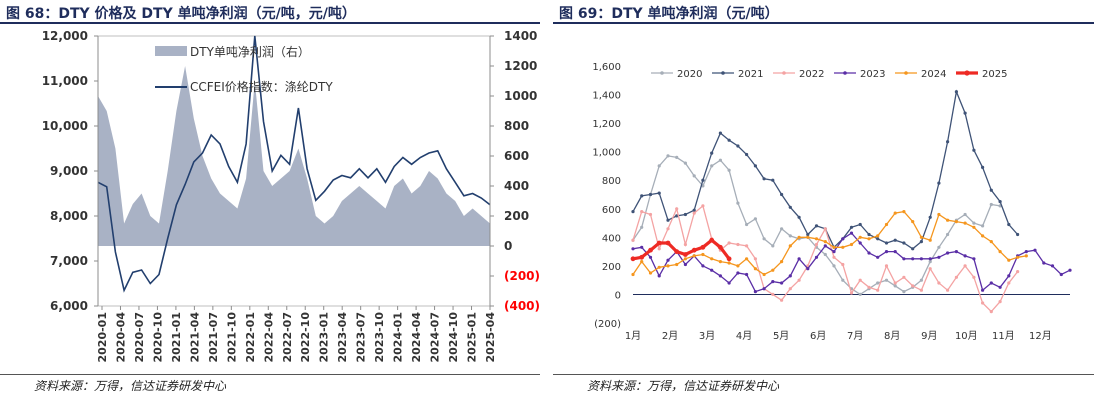 The image size is (1094, 400). What do you see at coordinates (305, 337) in the screenshot?
I see `x-tick-label: 2022-10` at bounding box center [305, 337].